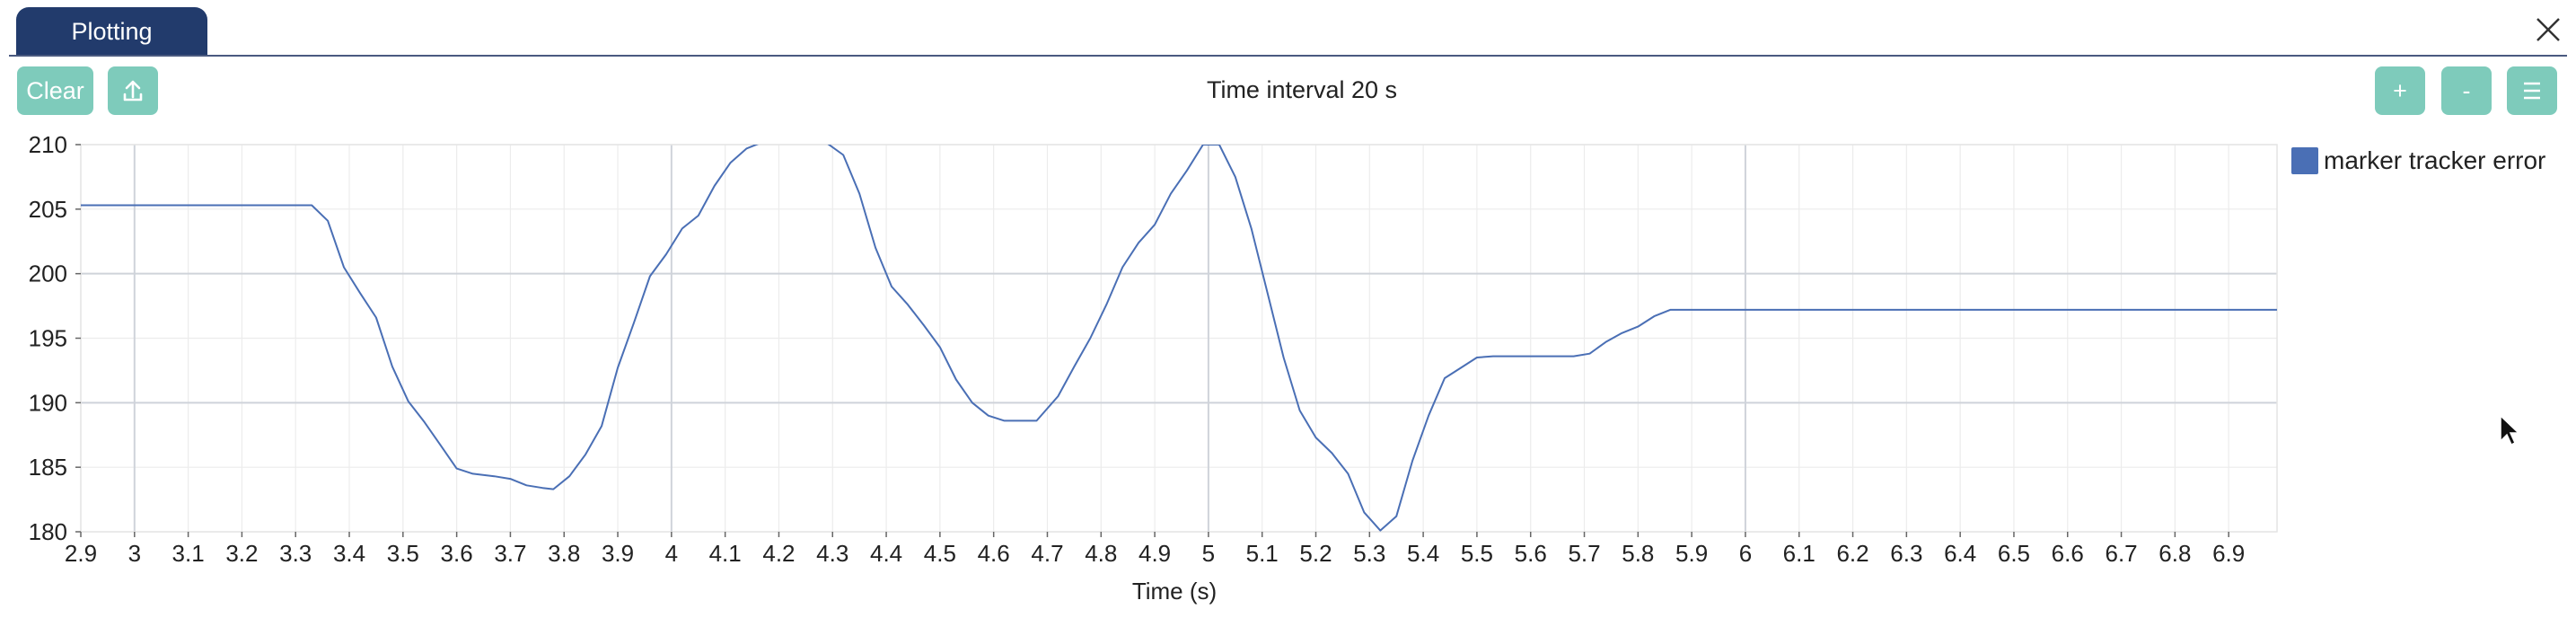  I want to click on x-tick-label: 4.2, so click(778, 554).